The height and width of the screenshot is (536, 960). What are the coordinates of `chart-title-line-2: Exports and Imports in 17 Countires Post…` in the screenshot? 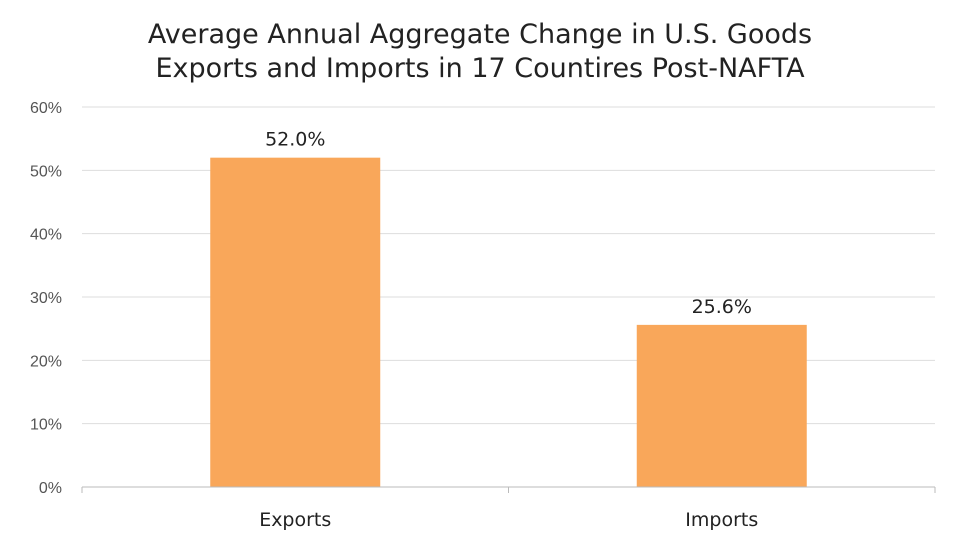 It's located at (480, 68).